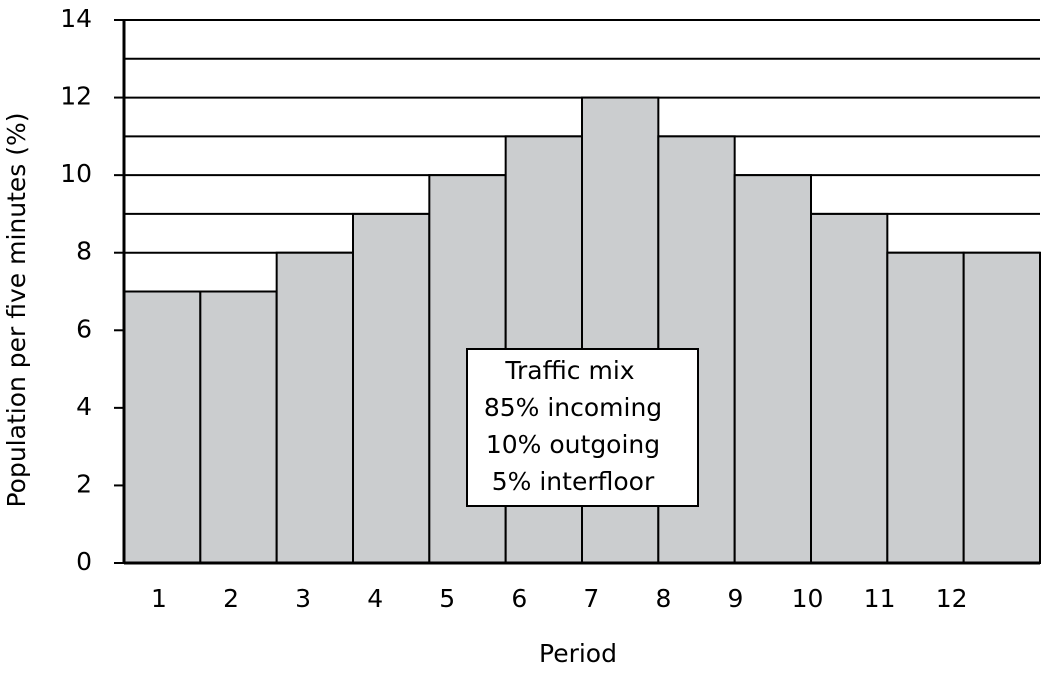  Describe the element at coordinates (303, 598) in the screenshot. I see `x-tick-label: 3` at that location.